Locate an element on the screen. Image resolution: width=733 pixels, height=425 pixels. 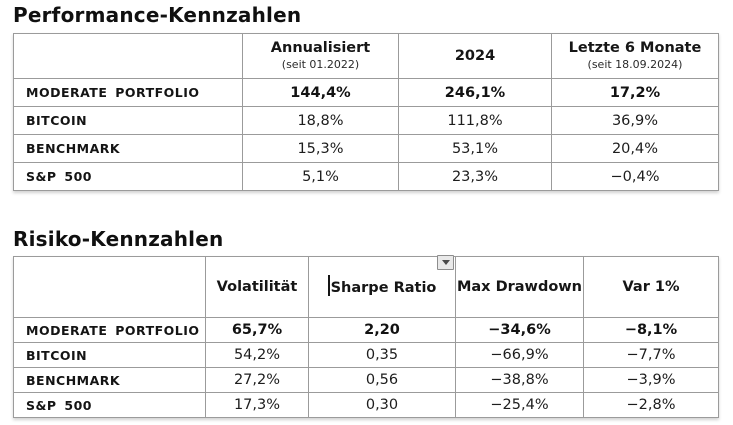
performance-header-2024: 2024 is located at coordinates (475, 56).